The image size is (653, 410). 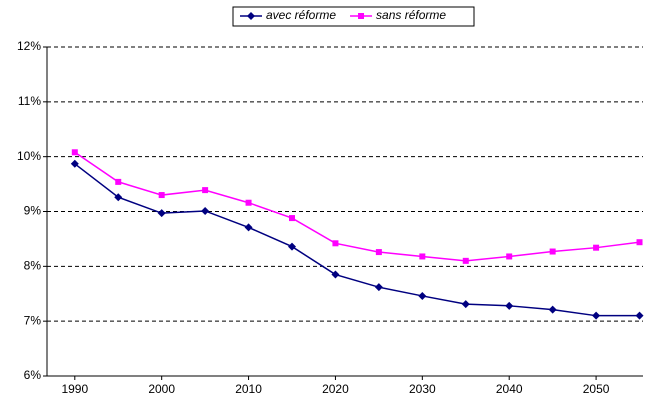 I want to click on y-tick-label: 10%, so click(x=29, y=156).